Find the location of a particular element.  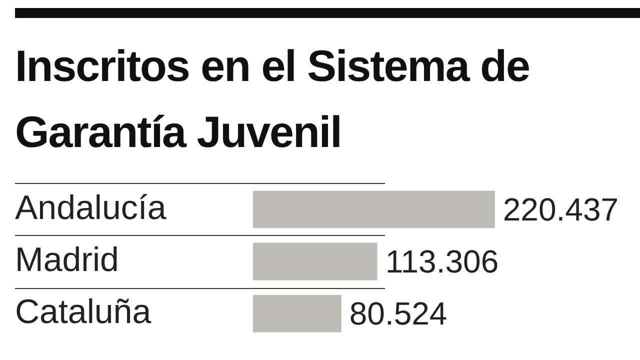

data-label: 113.306 is located at coordinates (442, 261).